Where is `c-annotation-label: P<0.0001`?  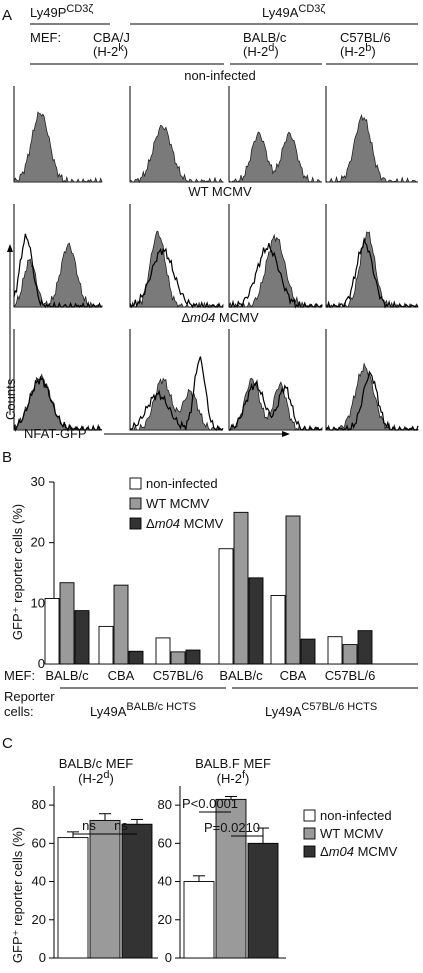
c-annotation-label: P<0.0001 is located at coordinates (210, 803).